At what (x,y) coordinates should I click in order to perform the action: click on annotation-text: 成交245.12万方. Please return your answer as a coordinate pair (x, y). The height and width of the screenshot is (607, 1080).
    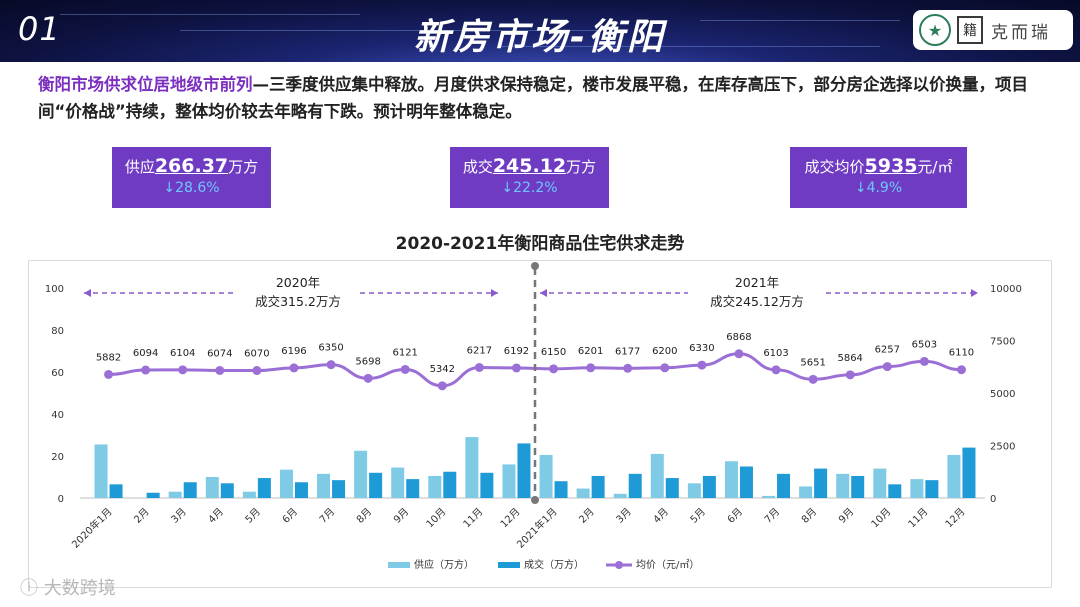
    Looking at the image, I should click on (757, 301).